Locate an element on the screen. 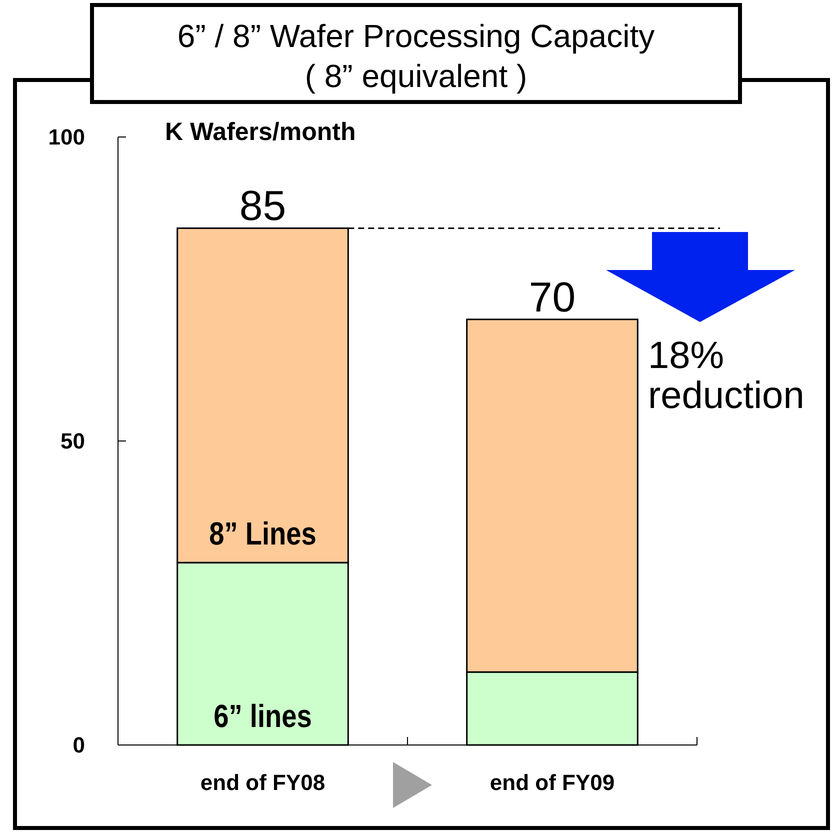  y-tick-label: 50 is located at coordinates (72, 441).